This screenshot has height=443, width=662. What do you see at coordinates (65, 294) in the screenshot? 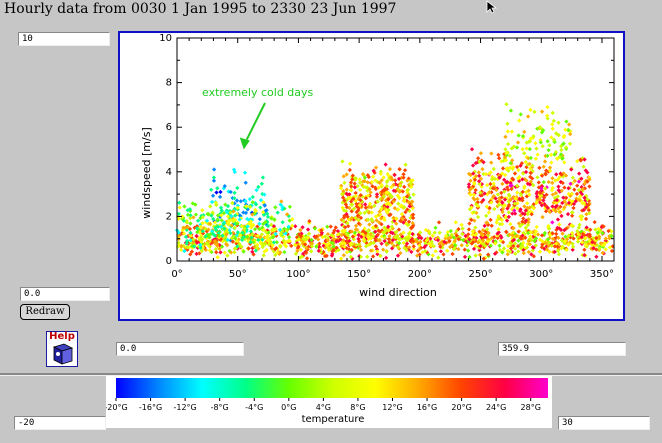
I see `y-min-field: 0.0` at bounding box center [65, 294].